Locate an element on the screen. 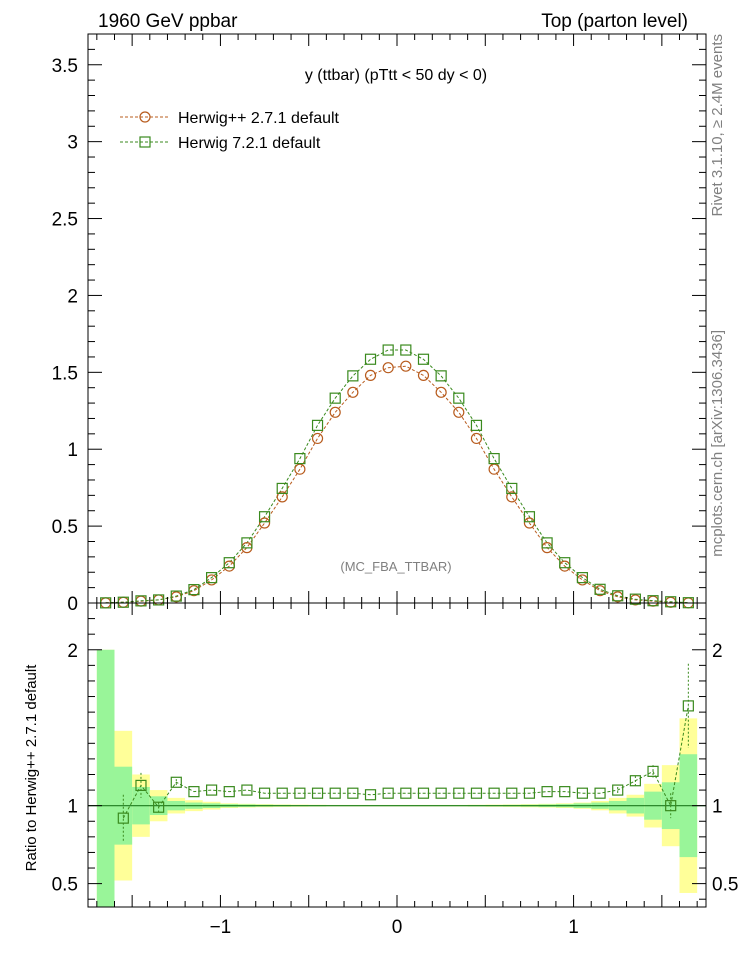 This screenshot has height=972, width=746. y-tick-label: 0.5 is located at coordinates (65, 527).